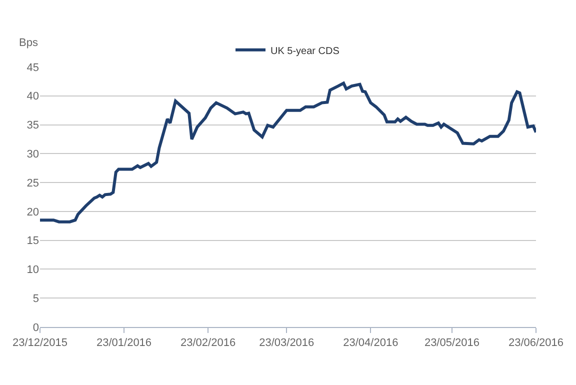 This screenshot has width=576, height=385. I want to click on y-tick-label: 35, so click(32, 126).